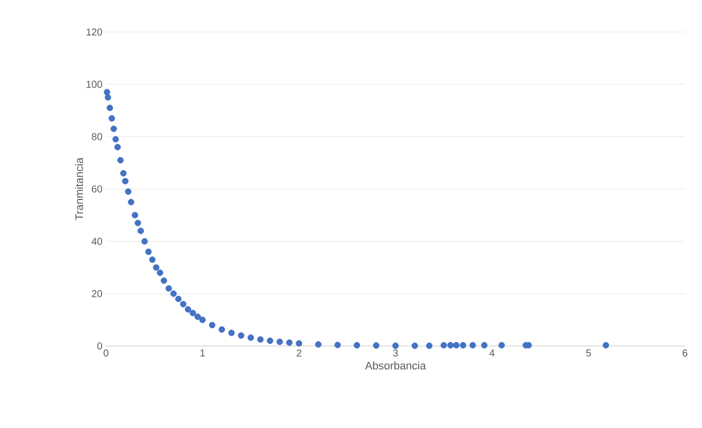  I want to click on y-tick-label: 120, so click(94, 32).